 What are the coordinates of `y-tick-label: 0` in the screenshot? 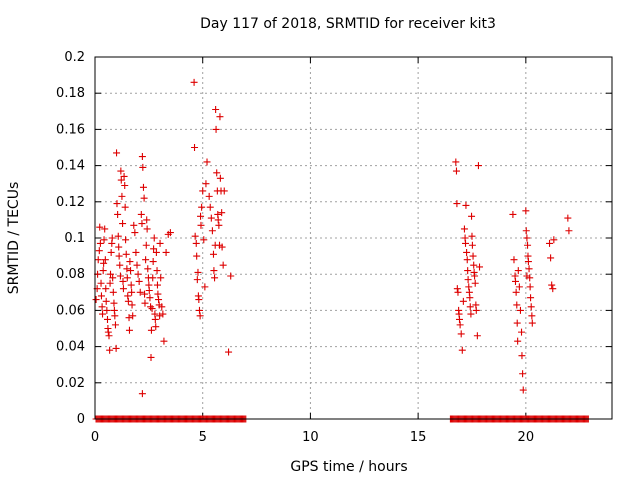 It's located at (81, 419).